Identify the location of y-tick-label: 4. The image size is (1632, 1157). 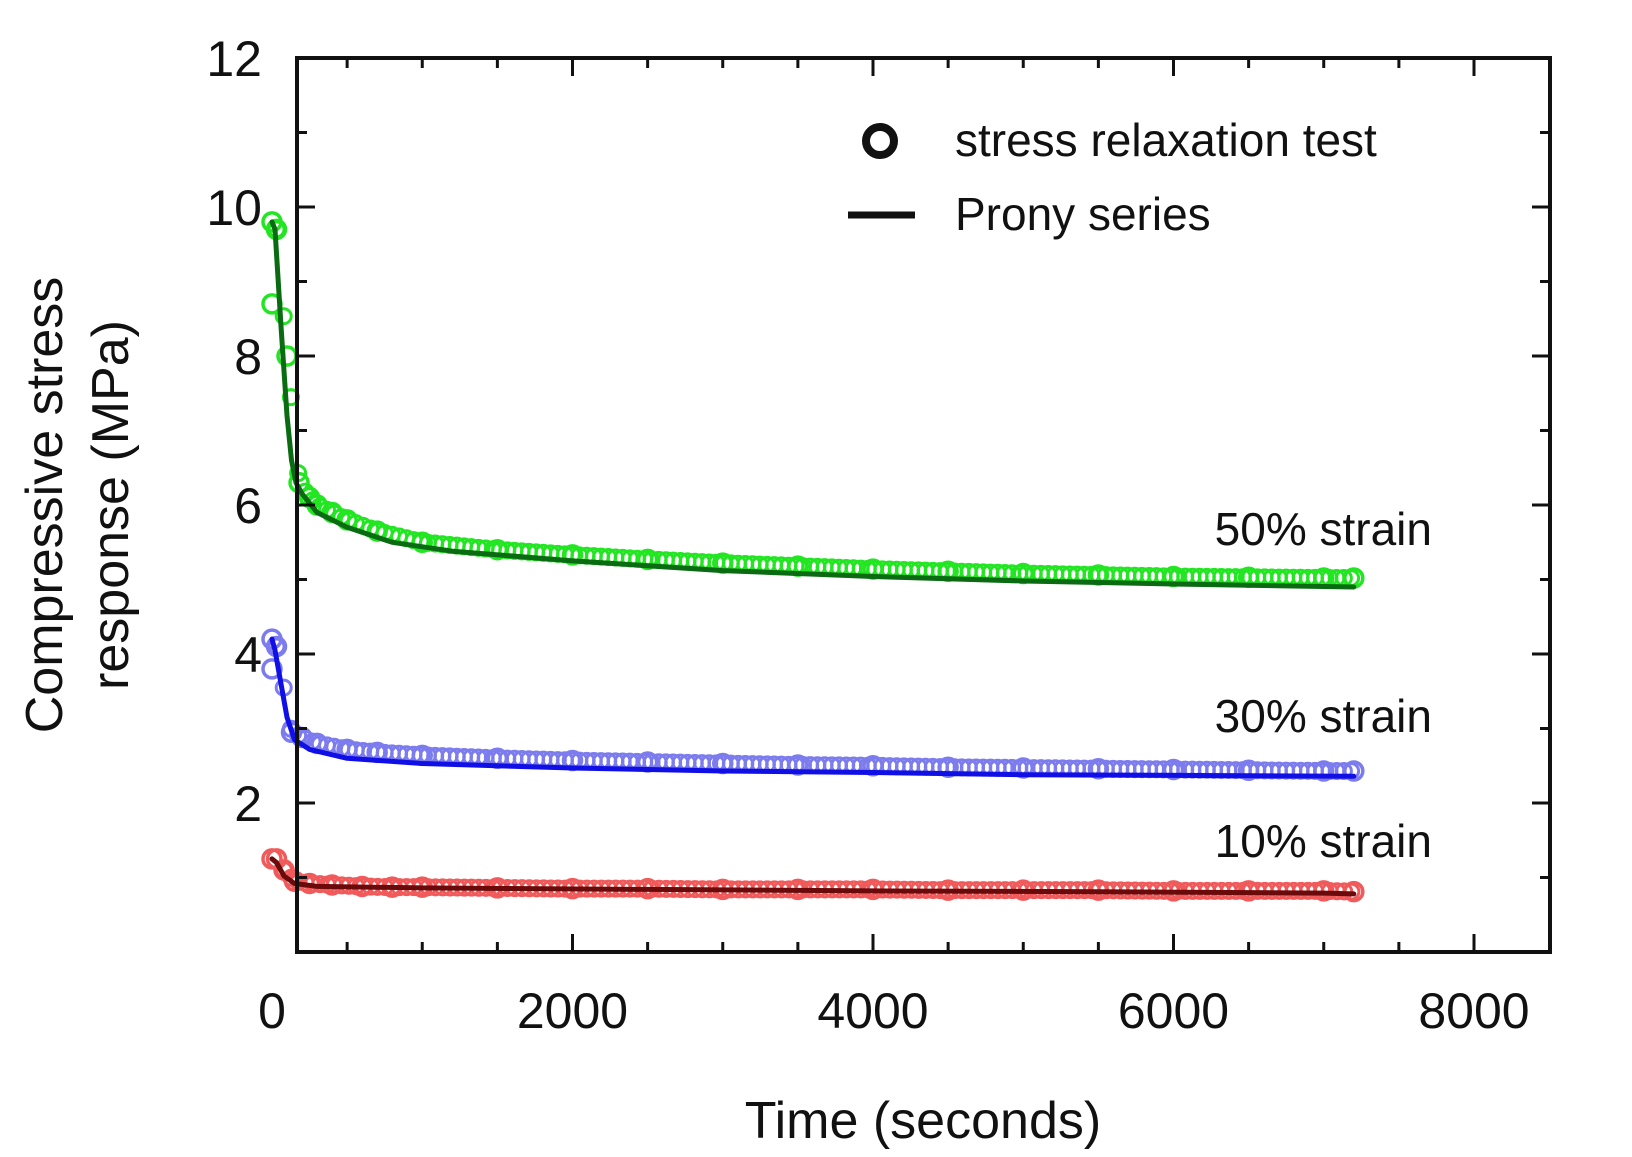
(248, 655).